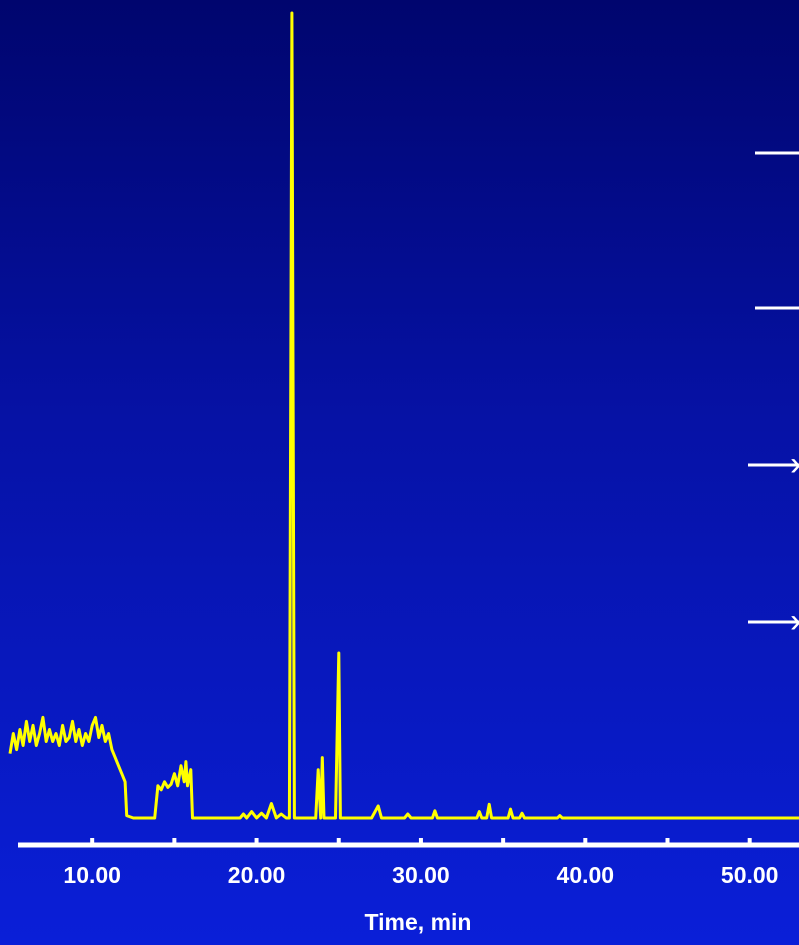 This screenshot has width=799, height=945. Describe the element at coordinates (750, 875) in the screenshot. I see `x-tick-label: 50.00` at that location.